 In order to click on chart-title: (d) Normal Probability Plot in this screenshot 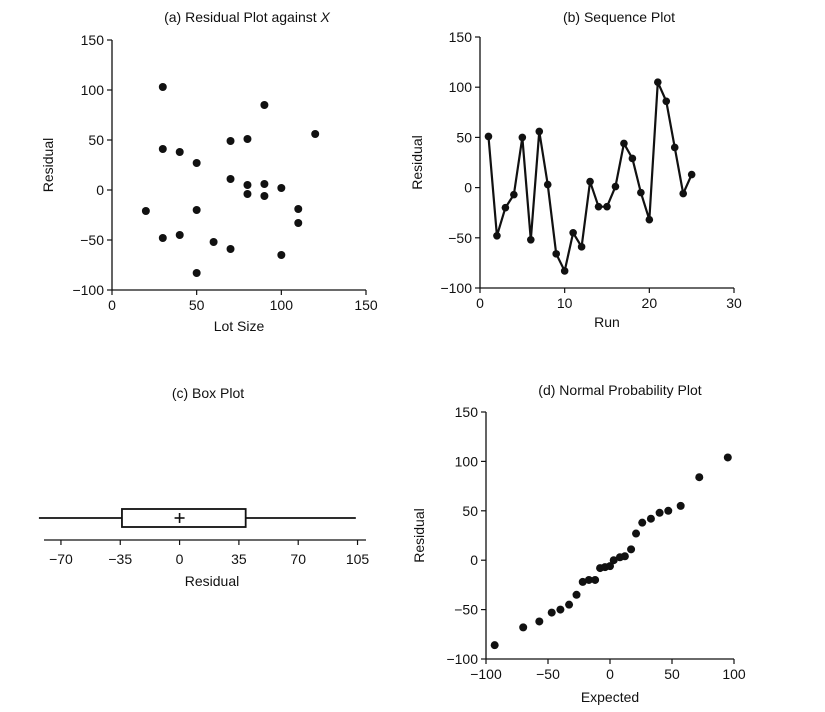, I will do `click(619, 390)`.